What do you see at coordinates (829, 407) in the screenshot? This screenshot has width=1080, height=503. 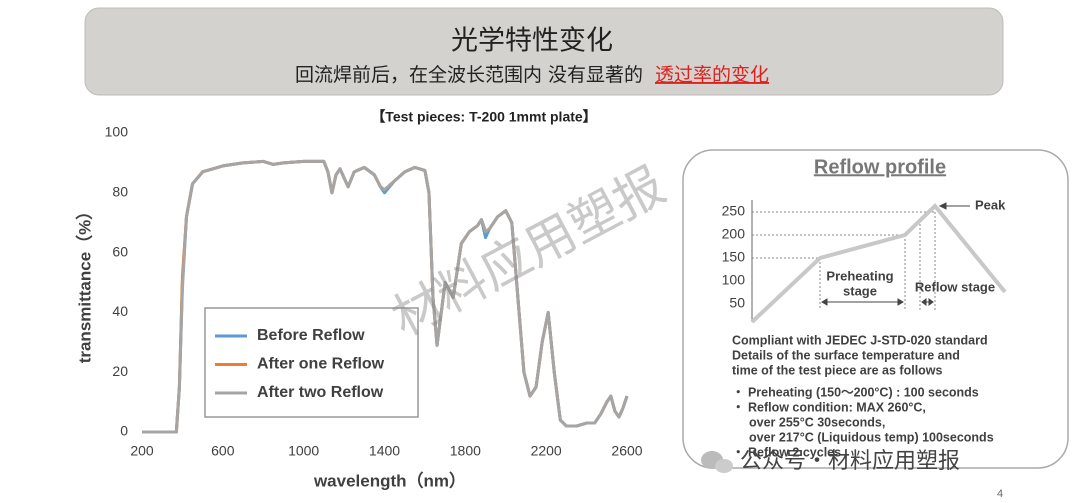 I see `bullet: ・ Reflow condition: MAX 260°C,` at bounding box center [829, 407].